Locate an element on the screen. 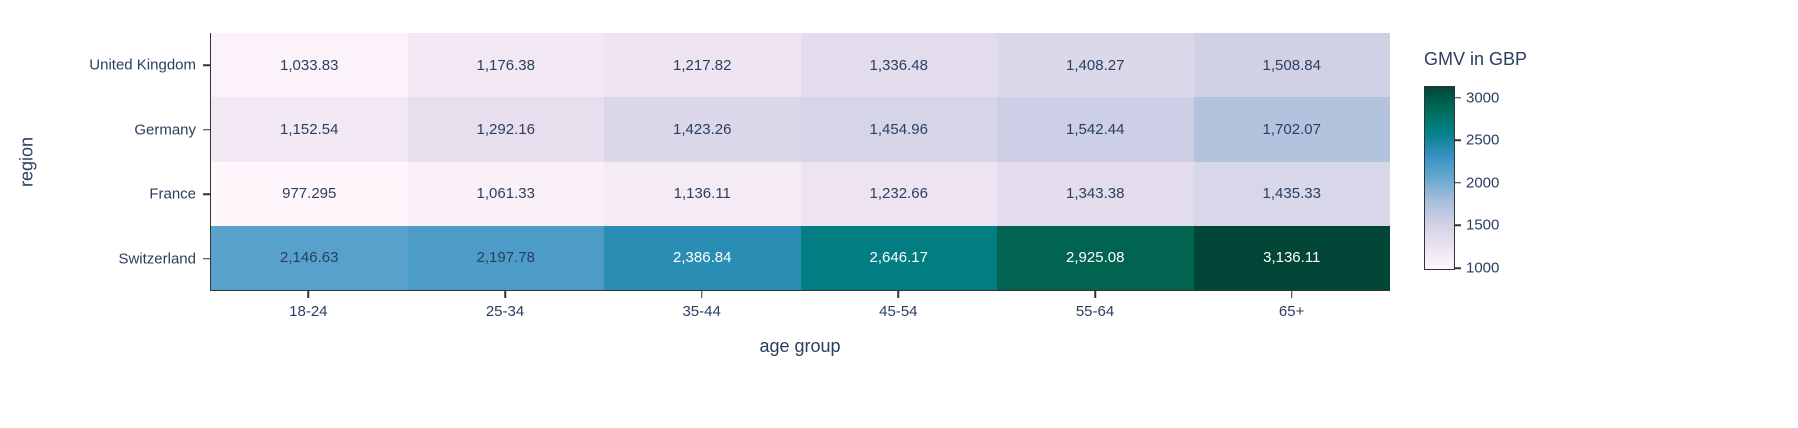 The image size is (1798, 428). heatmap-cell: 1,176.38 is located at coordinates (505, 65).